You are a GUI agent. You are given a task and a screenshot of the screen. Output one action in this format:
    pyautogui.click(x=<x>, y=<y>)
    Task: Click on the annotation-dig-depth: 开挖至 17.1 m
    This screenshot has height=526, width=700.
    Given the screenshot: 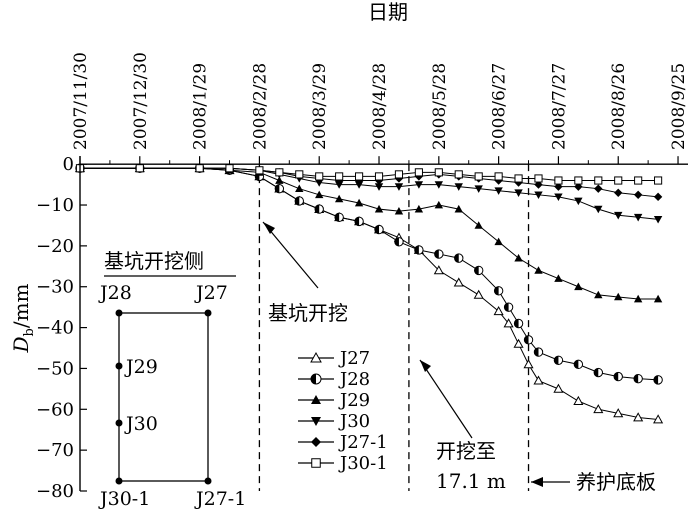 What is the action you would take?
    pyautogui.click(x=462, y=426)
    